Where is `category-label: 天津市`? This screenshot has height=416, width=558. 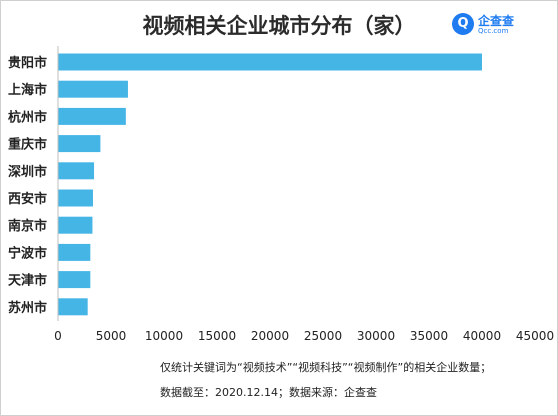 category-label: 天津市 is located at coordinates (27, 281).